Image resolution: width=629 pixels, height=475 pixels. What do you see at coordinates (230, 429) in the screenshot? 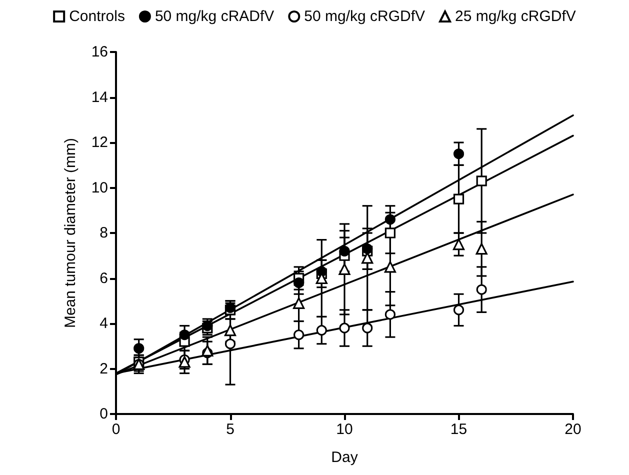
I see `x-tick-label: 5` at bounding box center [230, 429].